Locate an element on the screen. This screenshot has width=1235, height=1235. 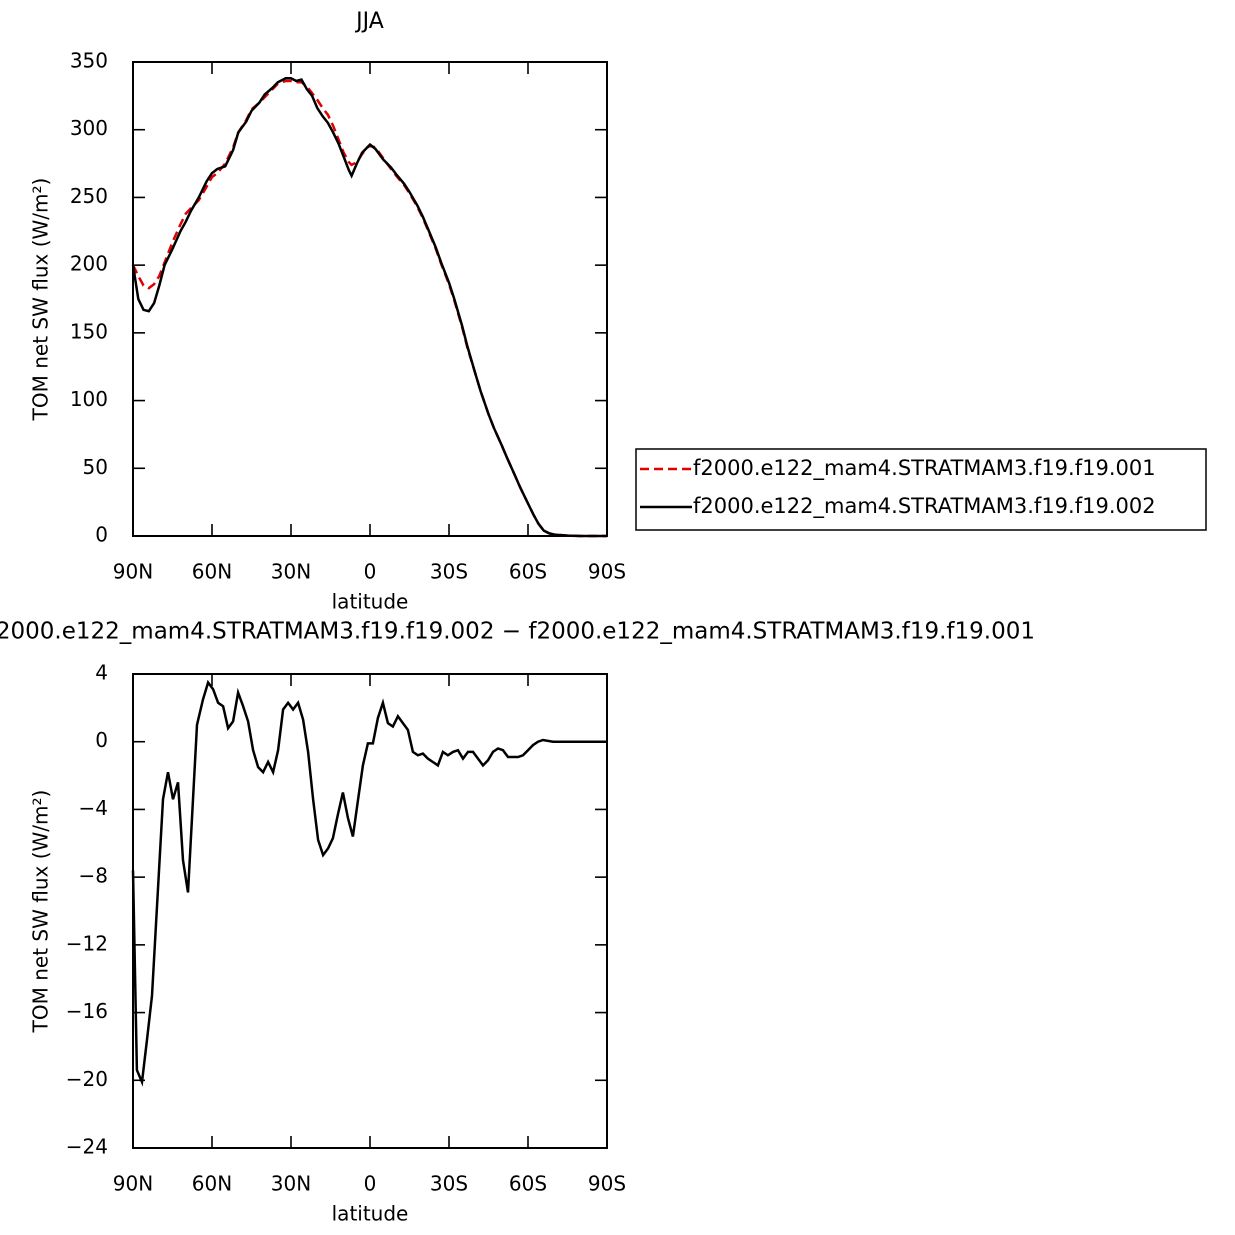
legend-label: f2000.e122_mam4.STRATMAM3.f19.f19.002 is located at coordinates (924, 506).